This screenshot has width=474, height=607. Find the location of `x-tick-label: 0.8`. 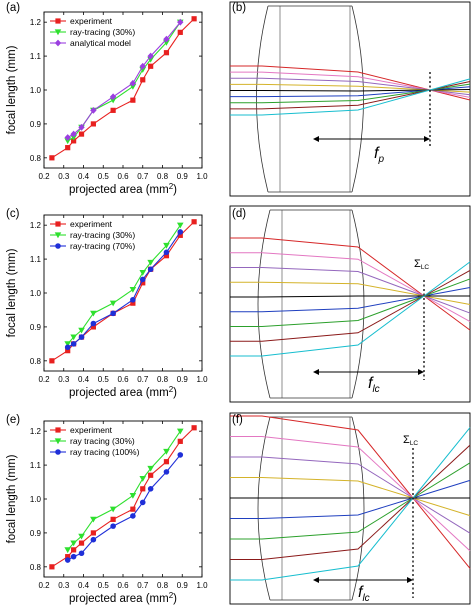

x-tick-label: 0.8 is located at coordinates (163, 585).